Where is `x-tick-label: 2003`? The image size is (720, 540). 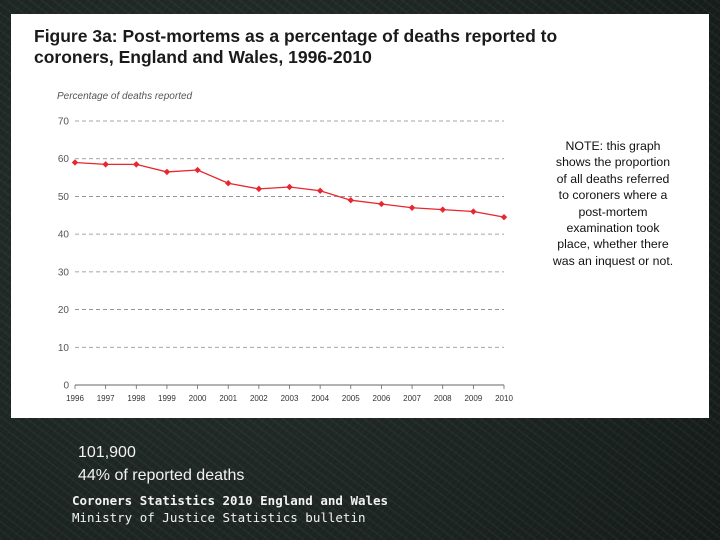 x-tick-label: 2003 is located at coordinates (290, 398).